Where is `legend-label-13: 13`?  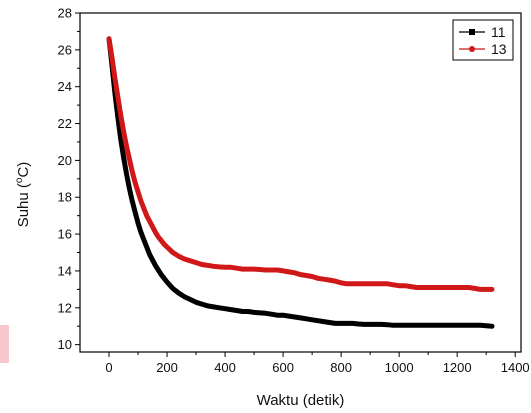 legend-label-13: 13 is located at coordinates (499, 49).